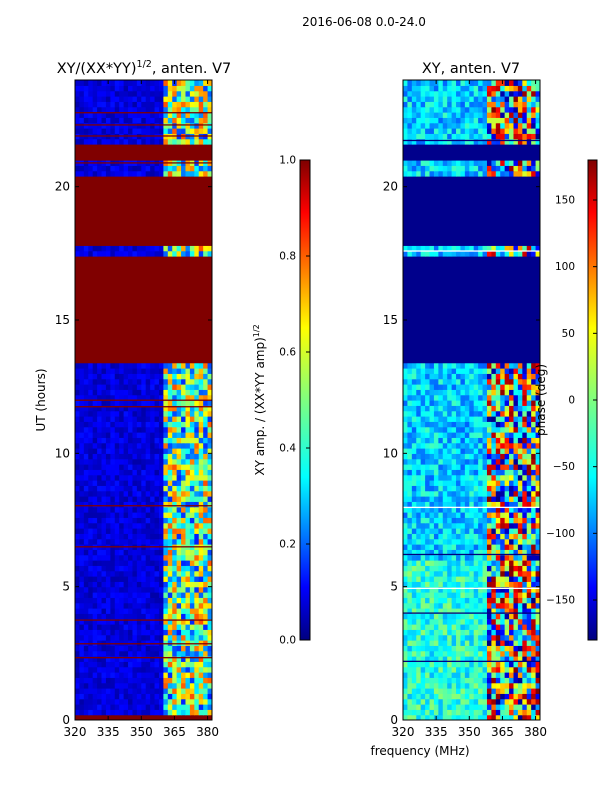 This screenshot has height=805, width=600. What do you see at coordinates (287, 257) in the screenshot?
I see `colorbar-tick-label: 0.8` at bounding box center [287, 257].